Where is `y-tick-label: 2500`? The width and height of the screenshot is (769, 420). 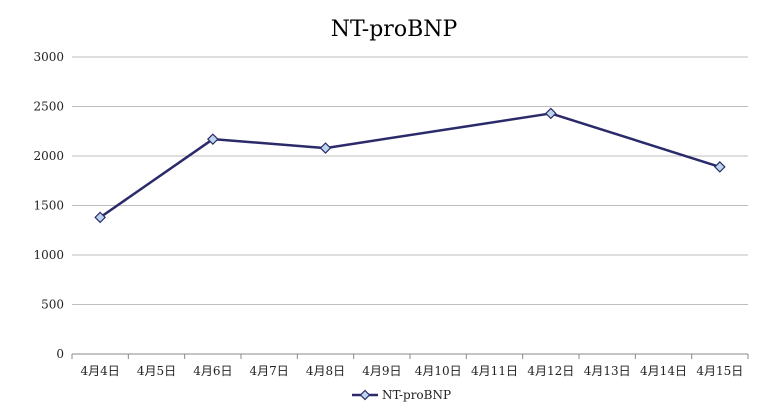
y-tick-label: 2500 is located at coordinates (48, 107).